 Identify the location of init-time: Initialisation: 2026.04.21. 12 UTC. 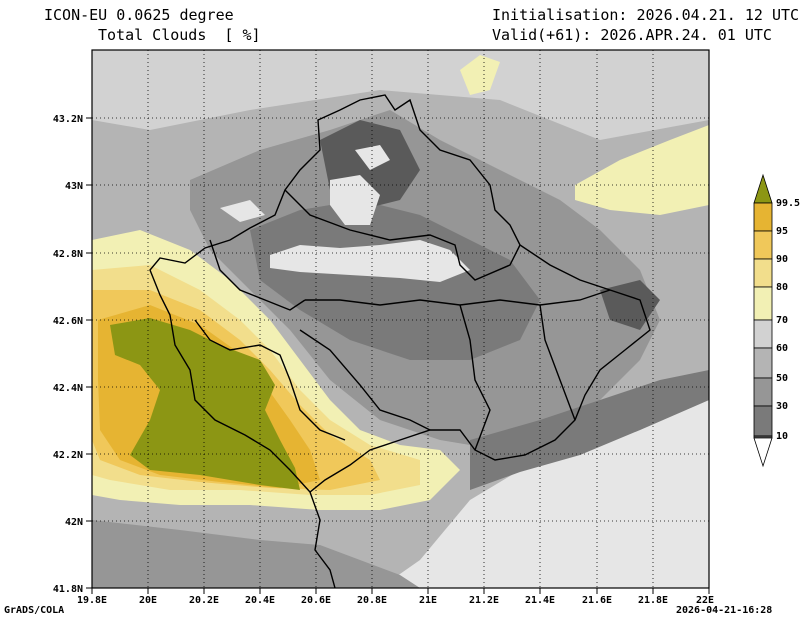
(646, 15).